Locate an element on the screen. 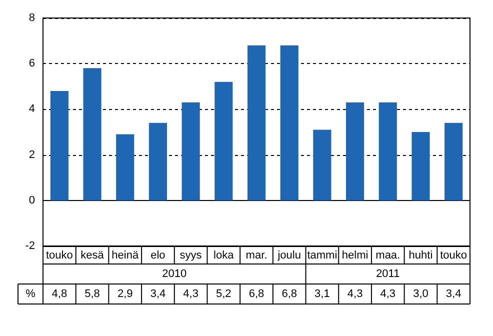  x-tick-label: heinä is located at coordinates (126, 256).